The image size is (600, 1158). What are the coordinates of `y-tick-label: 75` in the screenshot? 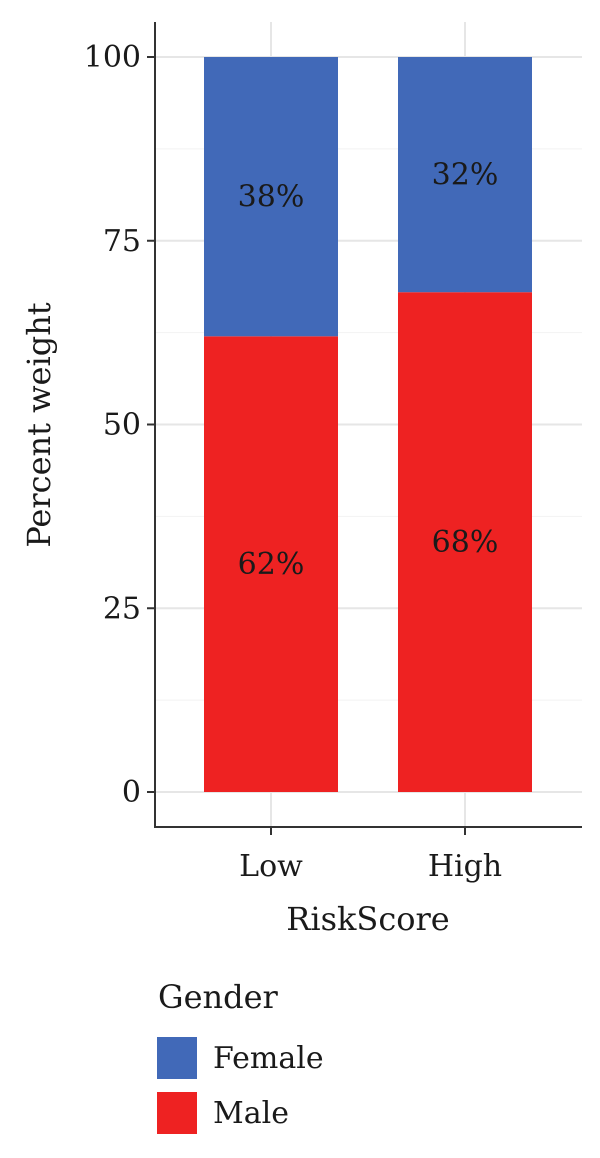 It's located at (122, 241).